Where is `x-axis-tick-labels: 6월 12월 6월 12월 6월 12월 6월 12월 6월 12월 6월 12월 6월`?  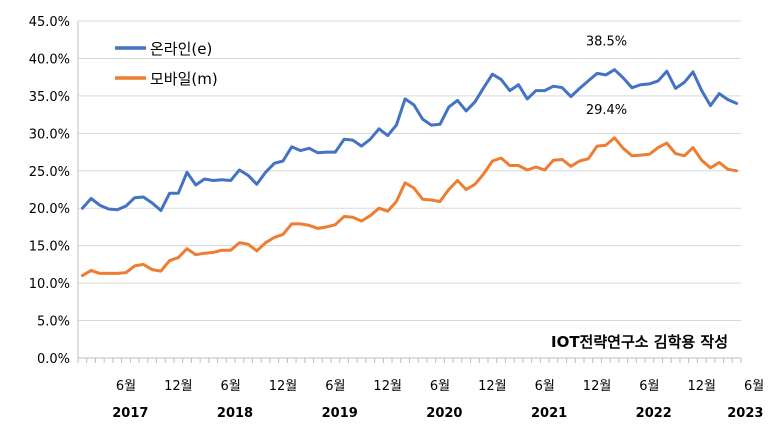
x-axis-tick-labels: 6월 12월 6월 12월 6월 12월 6월 12월 6월 12월 6월 12월 6월 is located at coordinates (440, 386).